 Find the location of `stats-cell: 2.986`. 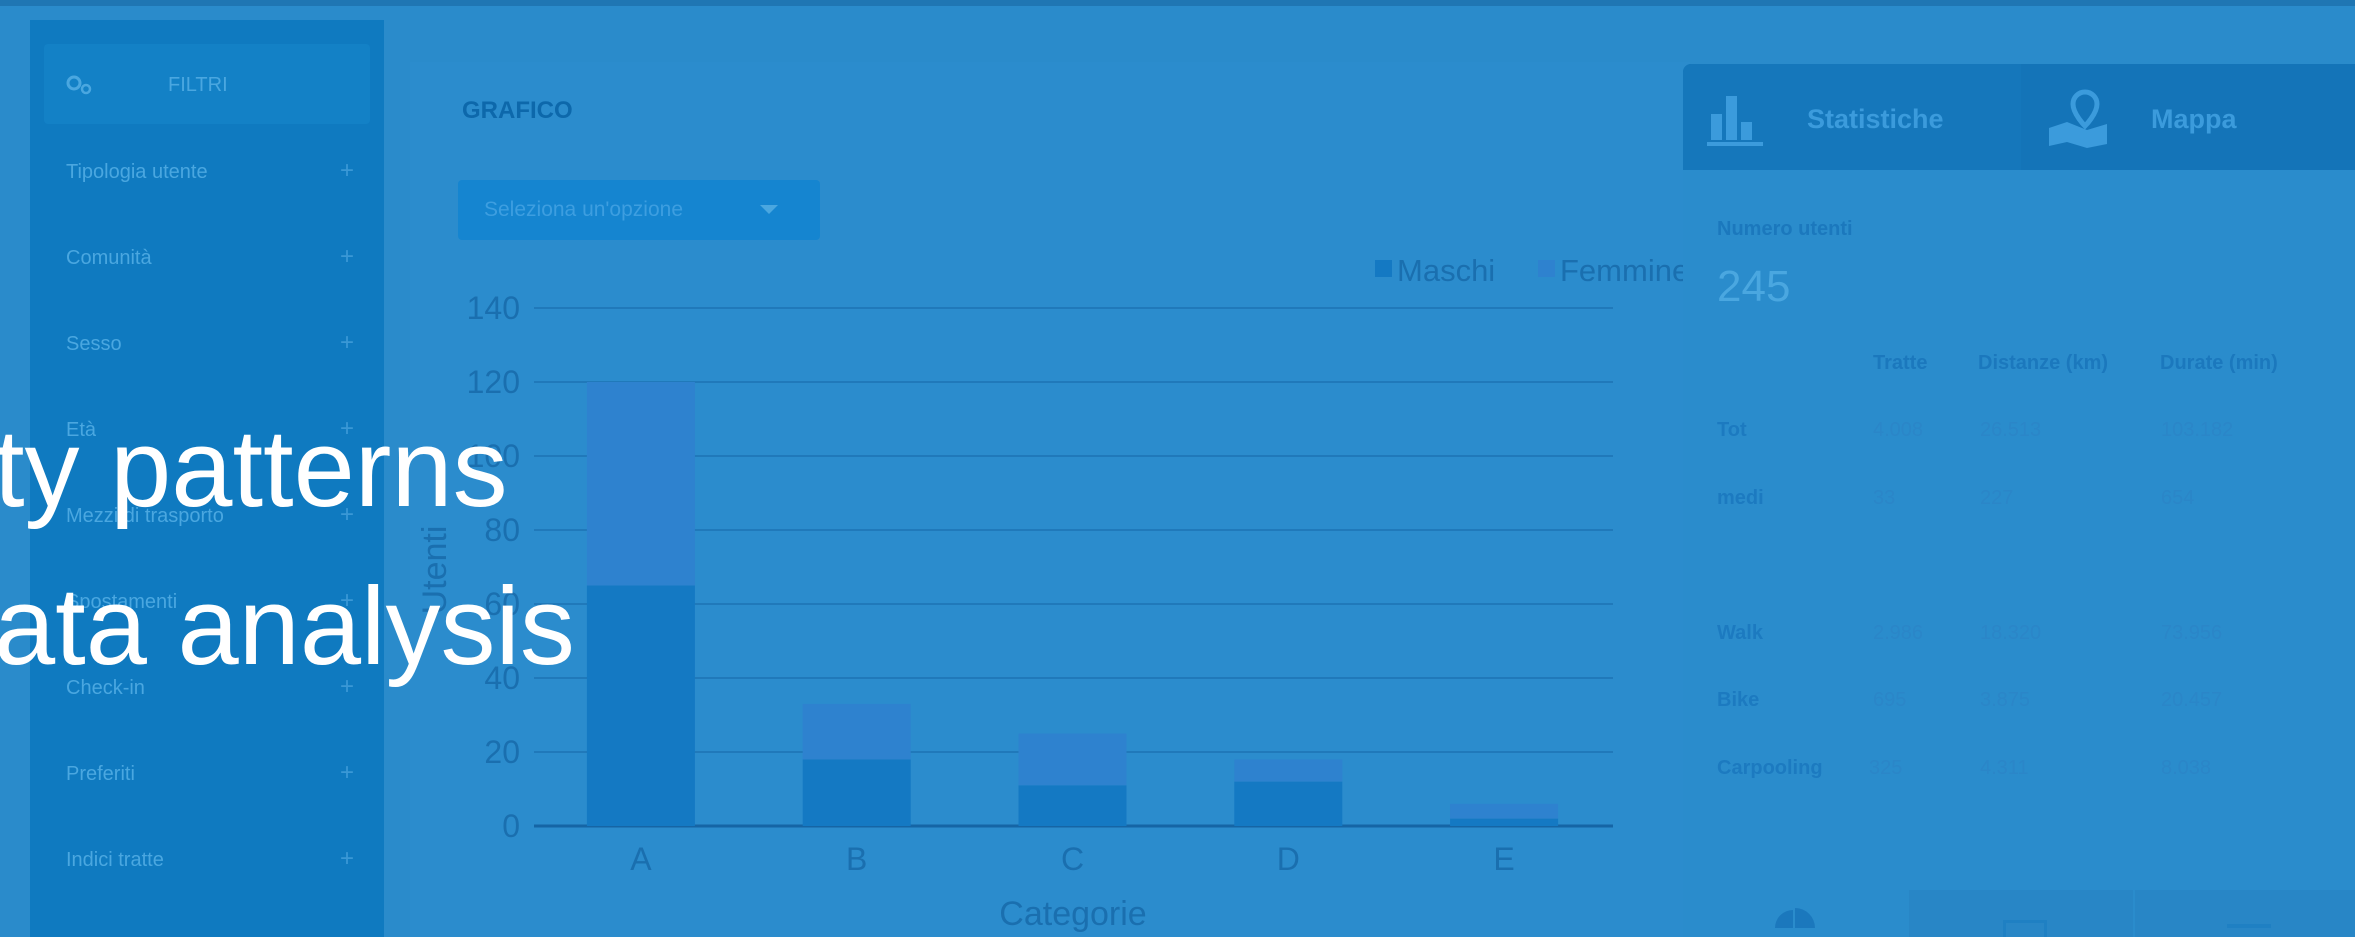

stats-cell: 2.986 is located at coordinates (1898, 633).